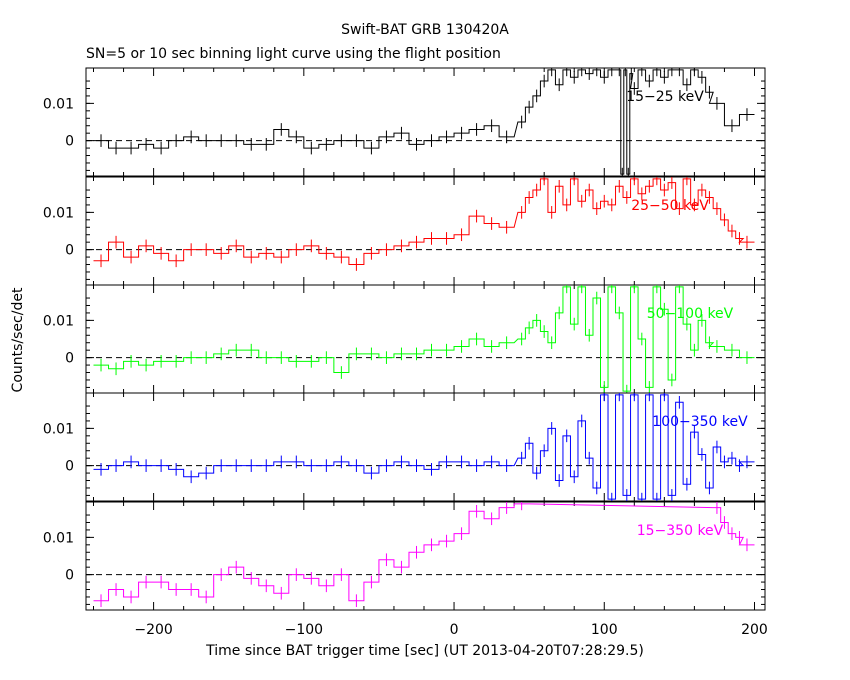 The height and width of the screenshot is (680, 850). I want to click on x-tick-label: 100, so click(604, 630).